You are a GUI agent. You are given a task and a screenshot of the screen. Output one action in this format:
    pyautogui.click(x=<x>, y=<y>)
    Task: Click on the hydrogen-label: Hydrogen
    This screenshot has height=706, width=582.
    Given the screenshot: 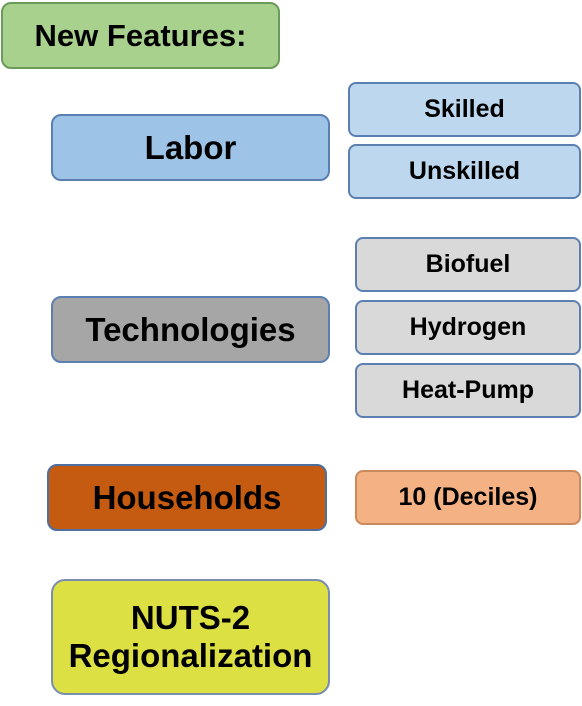 What is the action you would take?
    pyautogui.click(x=468, y=327)
    